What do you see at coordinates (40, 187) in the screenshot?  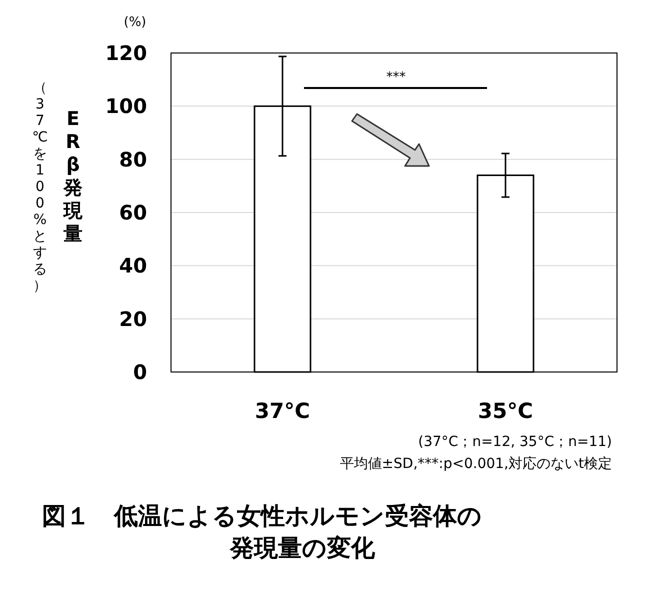 I see `text: （37℃を100%とする）` at bounding box center [40, 187].